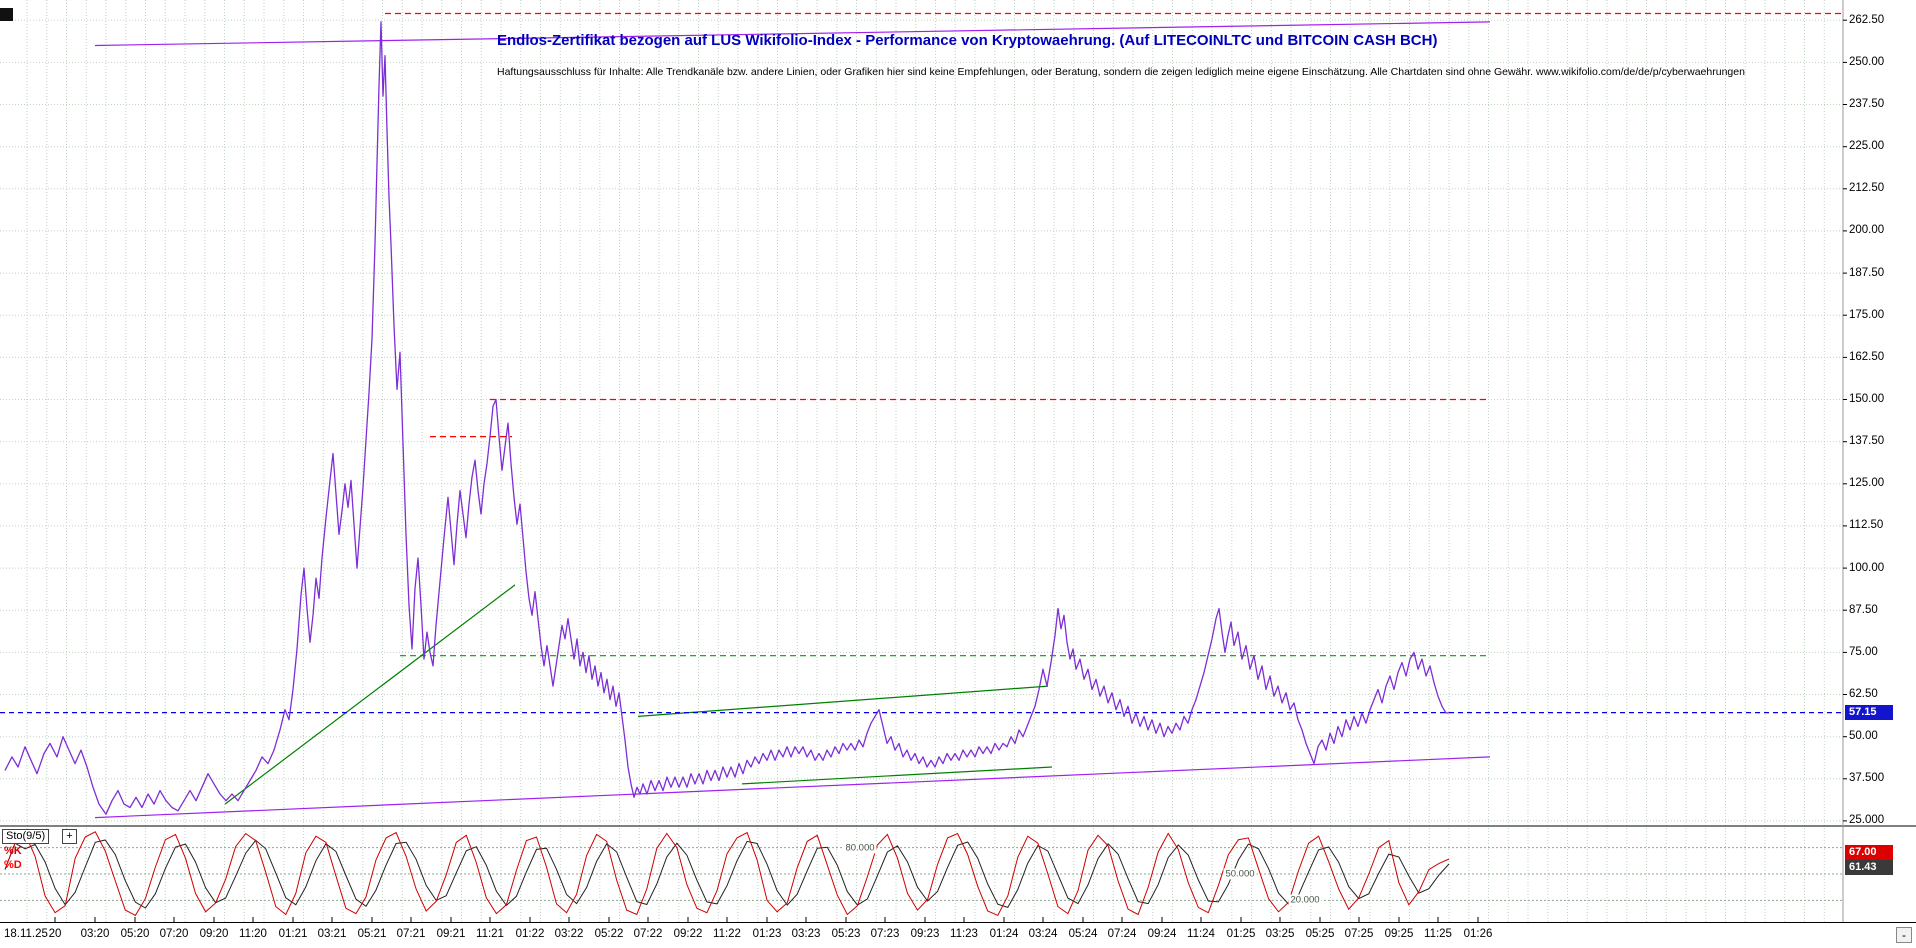 Image resolution: width=1916 pixels, height=948 pixels. I want to click on upper-channel-trendline, so click(792, 34).